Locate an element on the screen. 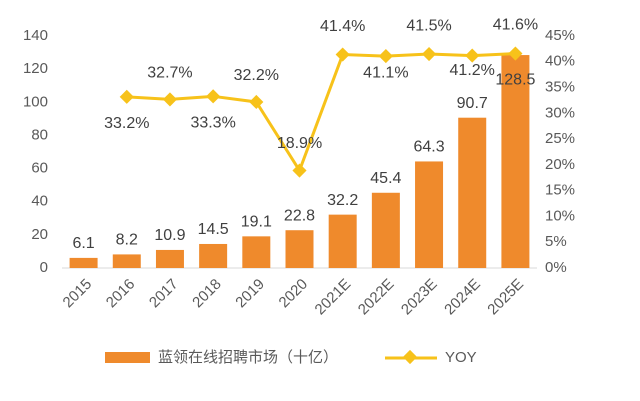 This screenshot has width=640, height=401. y-tick-label: 80 is located at coordinates (39, 134).